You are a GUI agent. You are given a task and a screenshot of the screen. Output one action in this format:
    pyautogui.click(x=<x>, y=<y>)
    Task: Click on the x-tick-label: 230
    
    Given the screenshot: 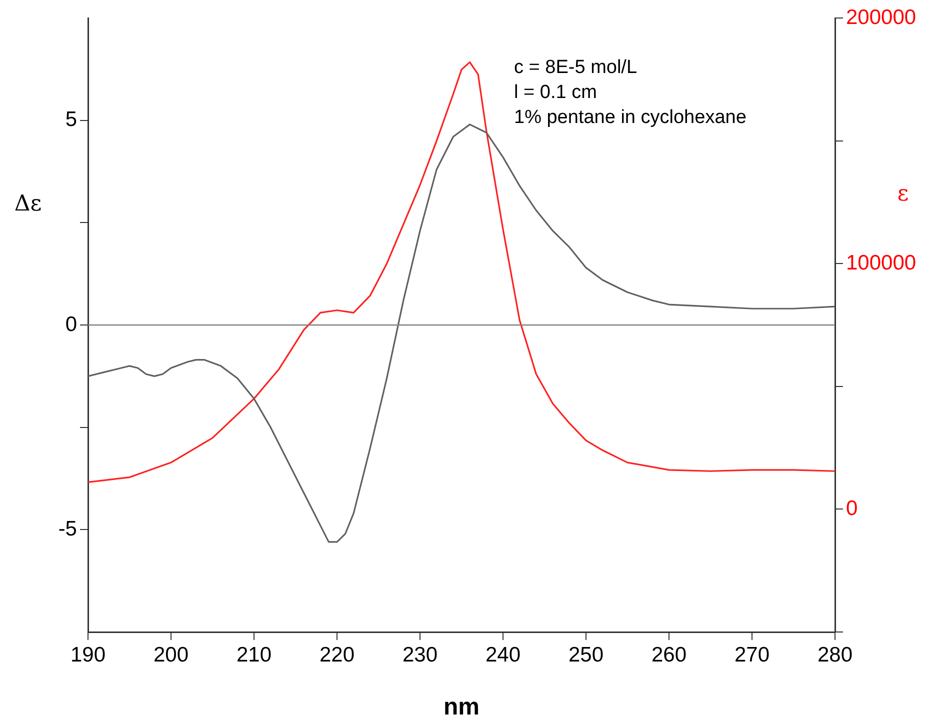 What is the action you would take?
    pyautogui.click(x=420, y=654)
    